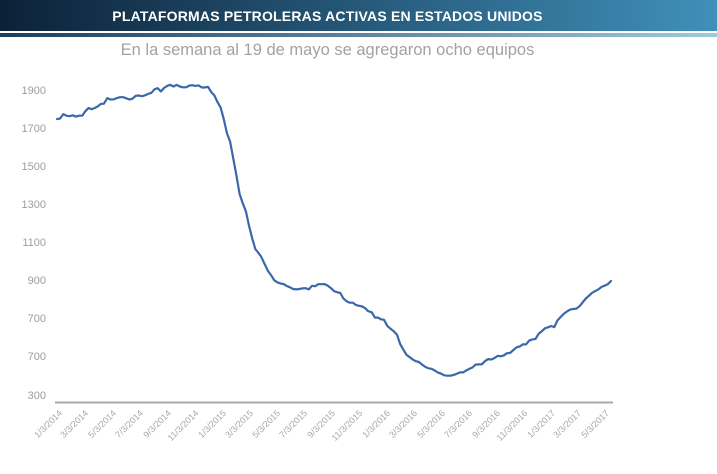 This screenshot has height=474, width=717. Describe the element at coordinates (33, 205) in the screenshot. I see `y-axis-tick-label: 1300` at that location.